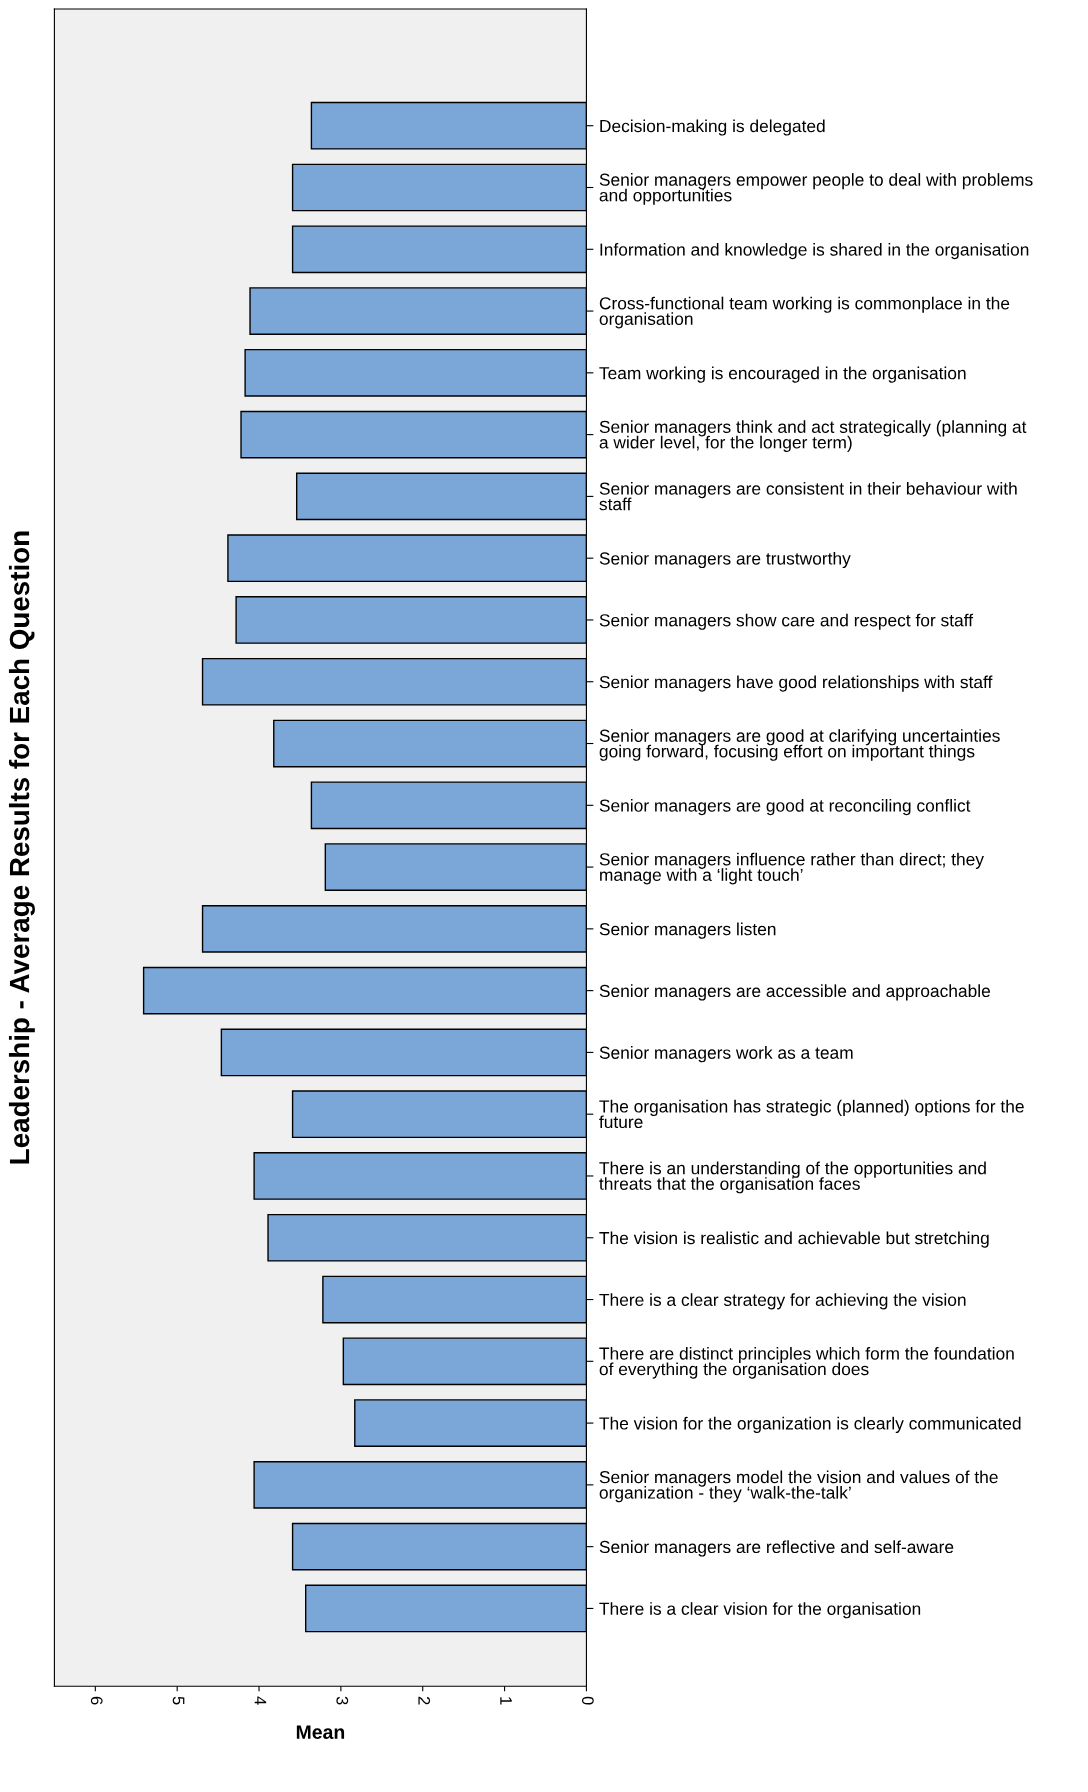  I want to click on x-tick-label: 4, so click(260, 1700).